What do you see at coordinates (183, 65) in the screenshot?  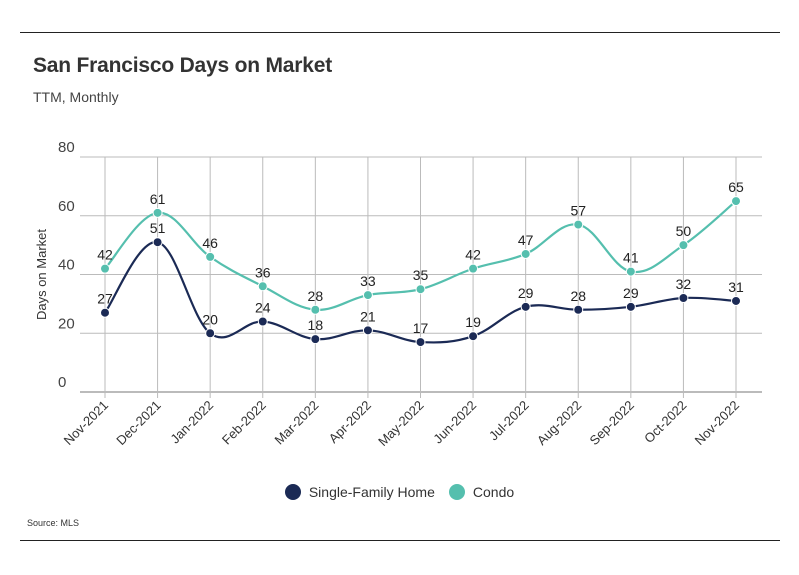 I see `chart-title: San Francisco Days on Market` at bounding box center [183, 65].